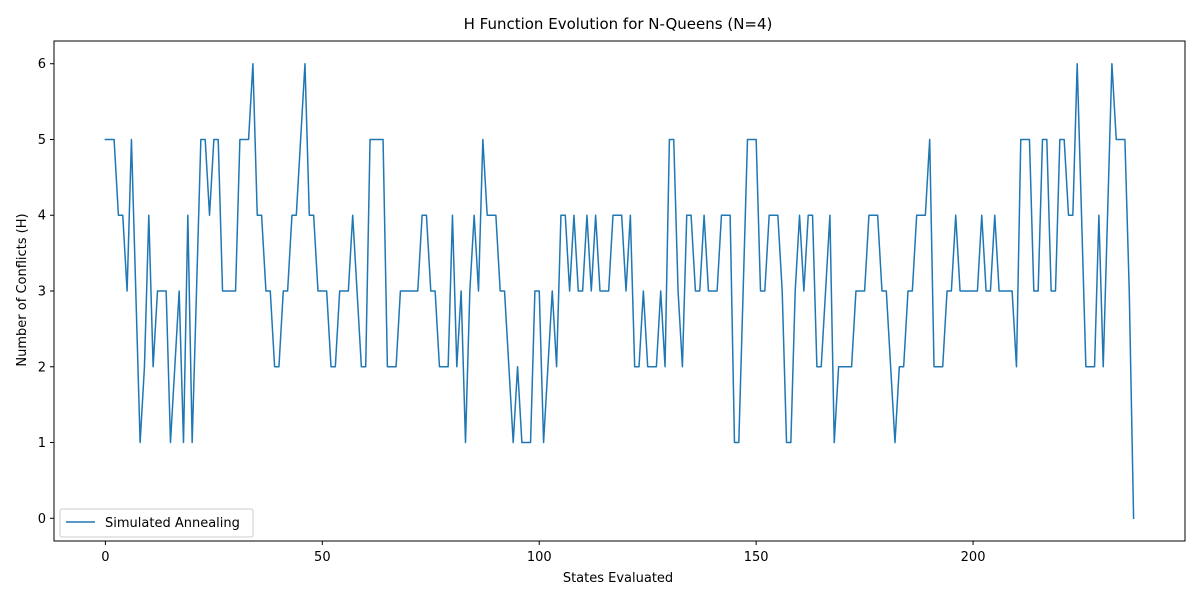  I want to click on x-tick-label: 100, so click(539, 557).